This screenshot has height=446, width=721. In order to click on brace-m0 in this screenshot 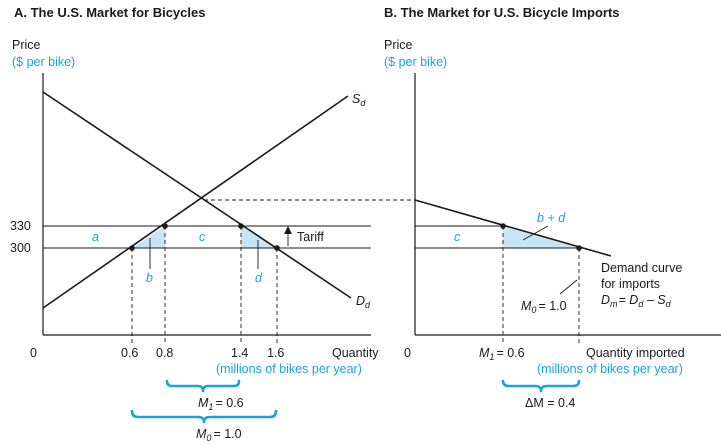, I will do `click(204, 416)`.